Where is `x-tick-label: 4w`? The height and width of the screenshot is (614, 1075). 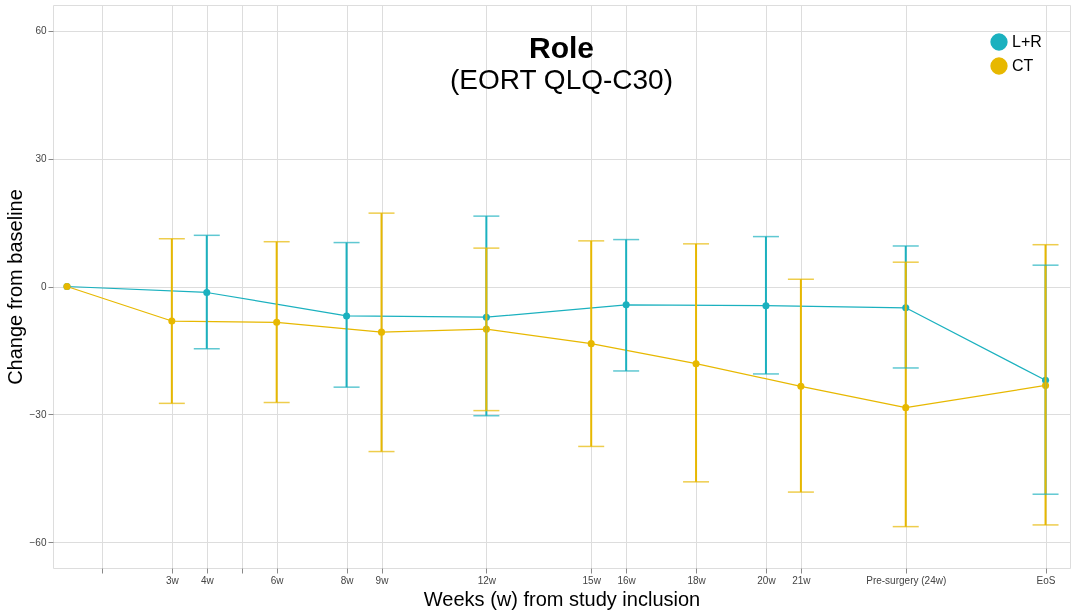
x-tick-label: 4w is located at coordinates (207, 580).